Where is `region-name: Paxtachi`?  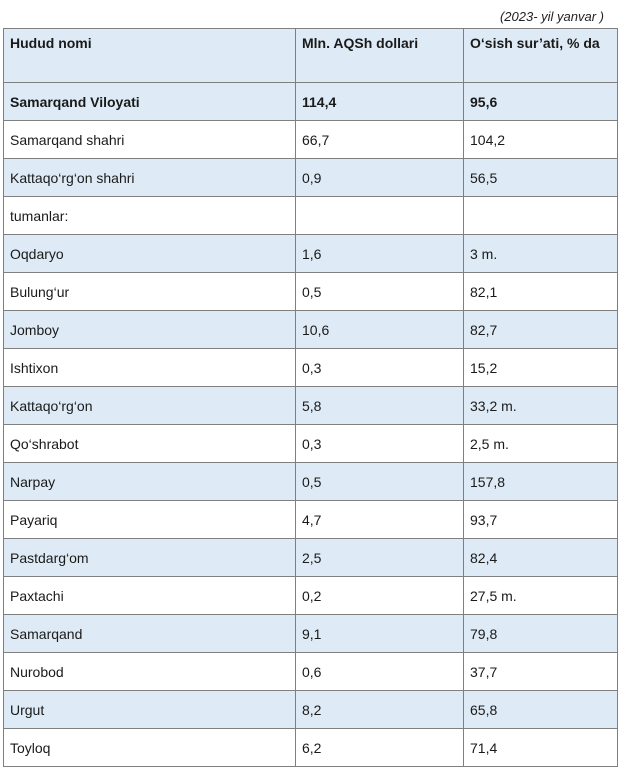 region-name: Paxtachi is located at coordinates (149, 595).